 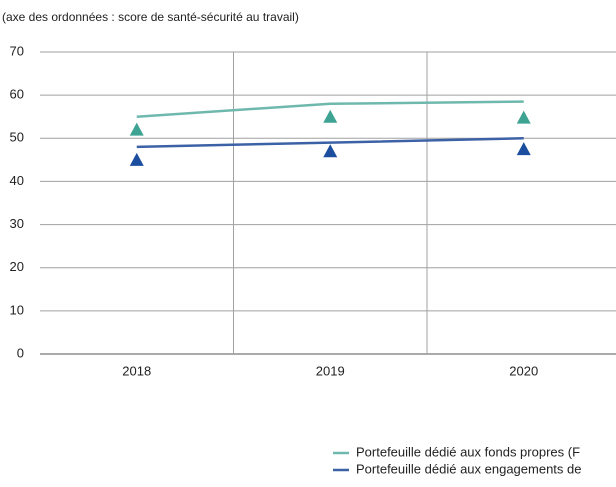 What do you see at coordinates (17, 309) in the screenshot?
I see `y-tick-label: 10` at bounding box center [17, 309].